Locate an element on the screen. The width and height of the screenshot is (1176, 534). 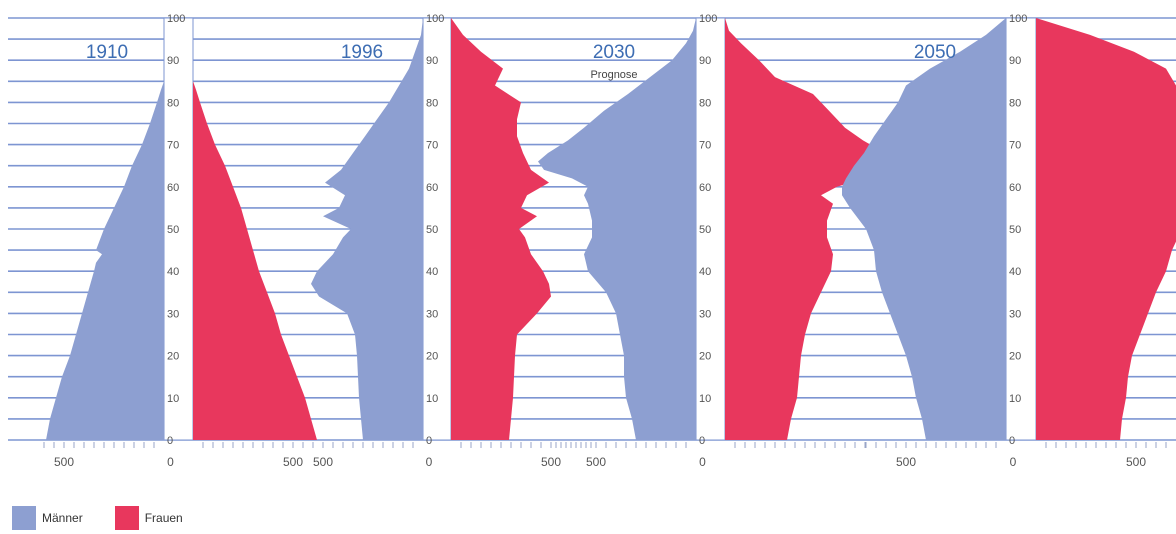
panel-1910-title: 1910 is located at coordinates (107, 52).